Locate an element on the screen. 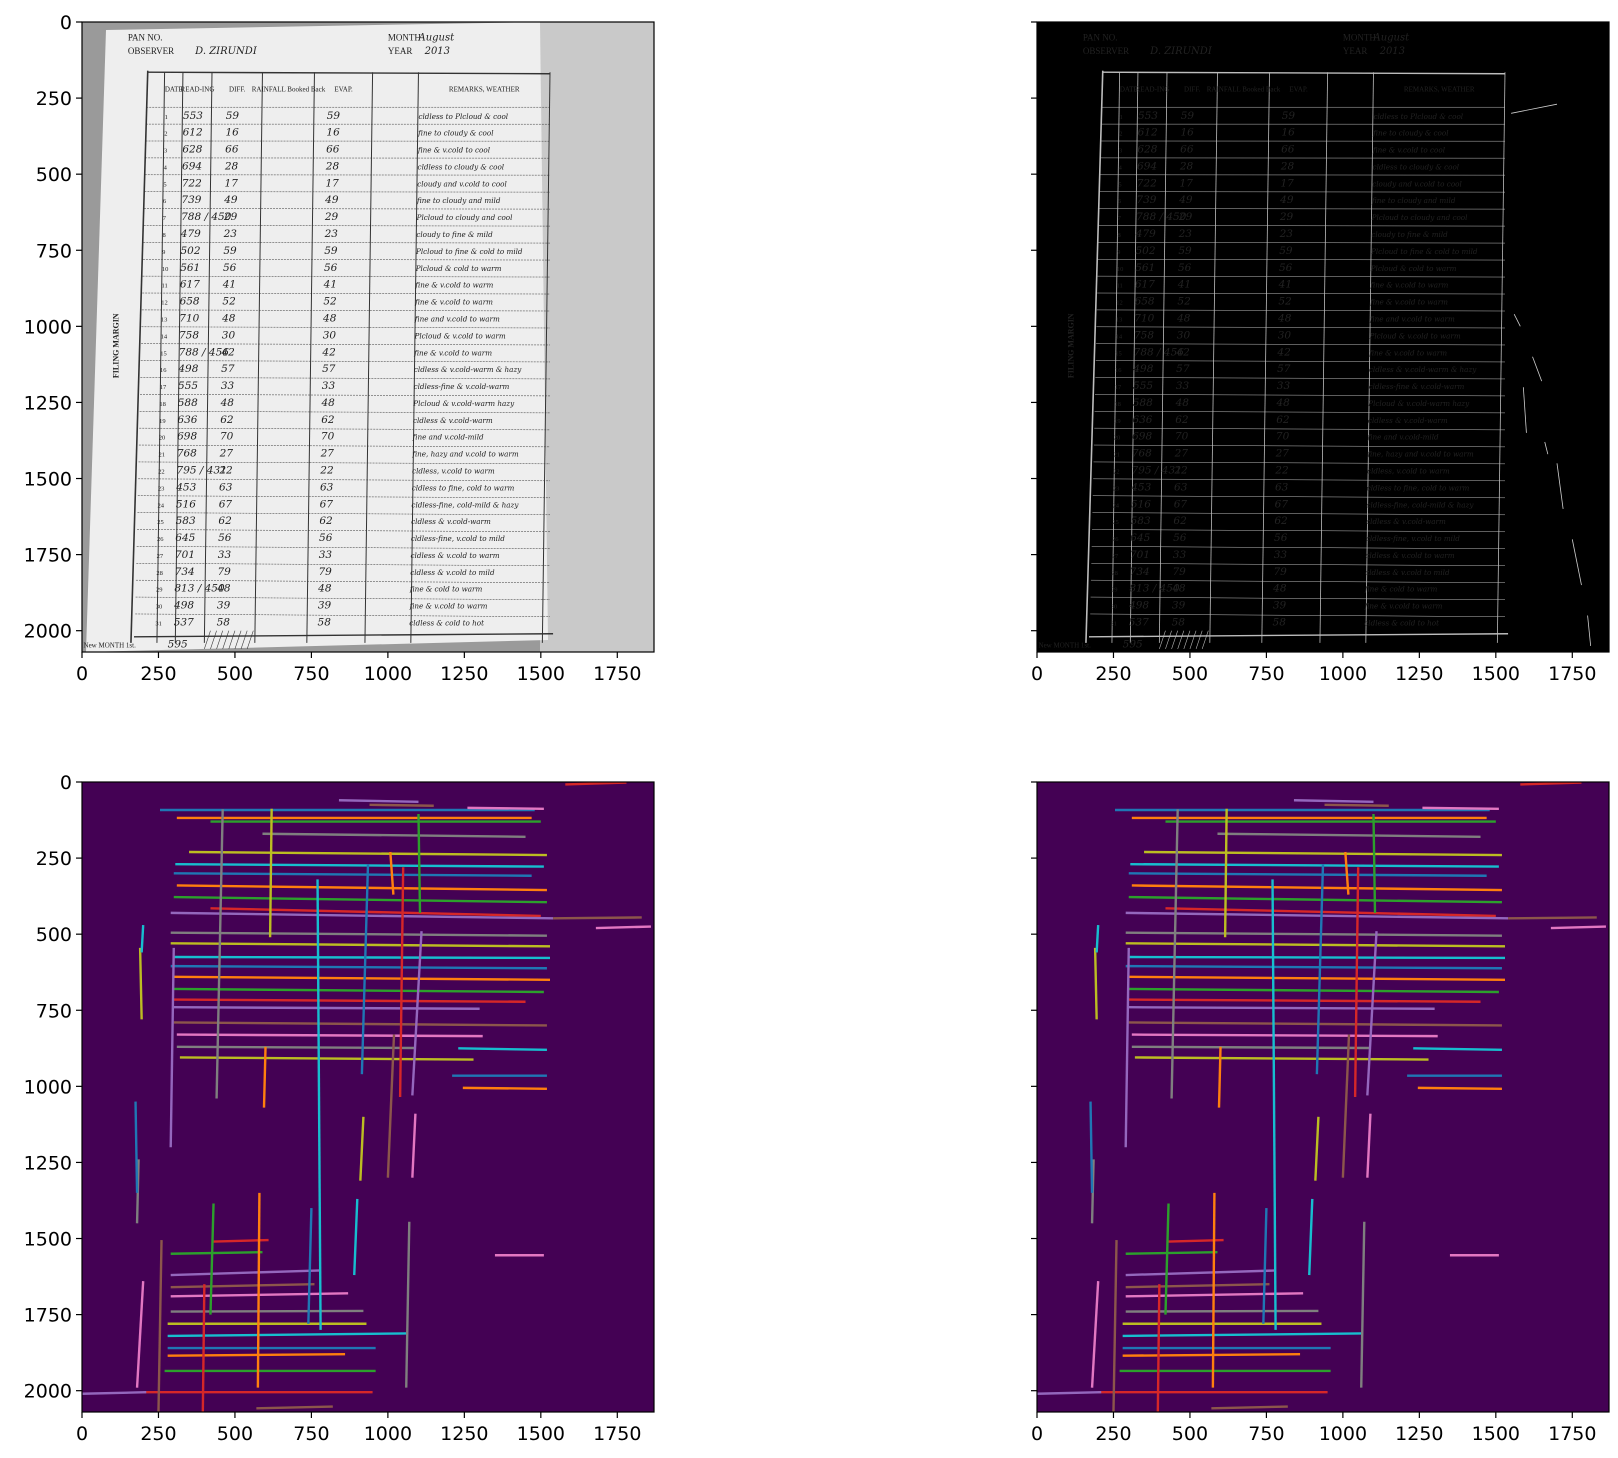  row-reading: 502 is located at coordinates (190, 251).